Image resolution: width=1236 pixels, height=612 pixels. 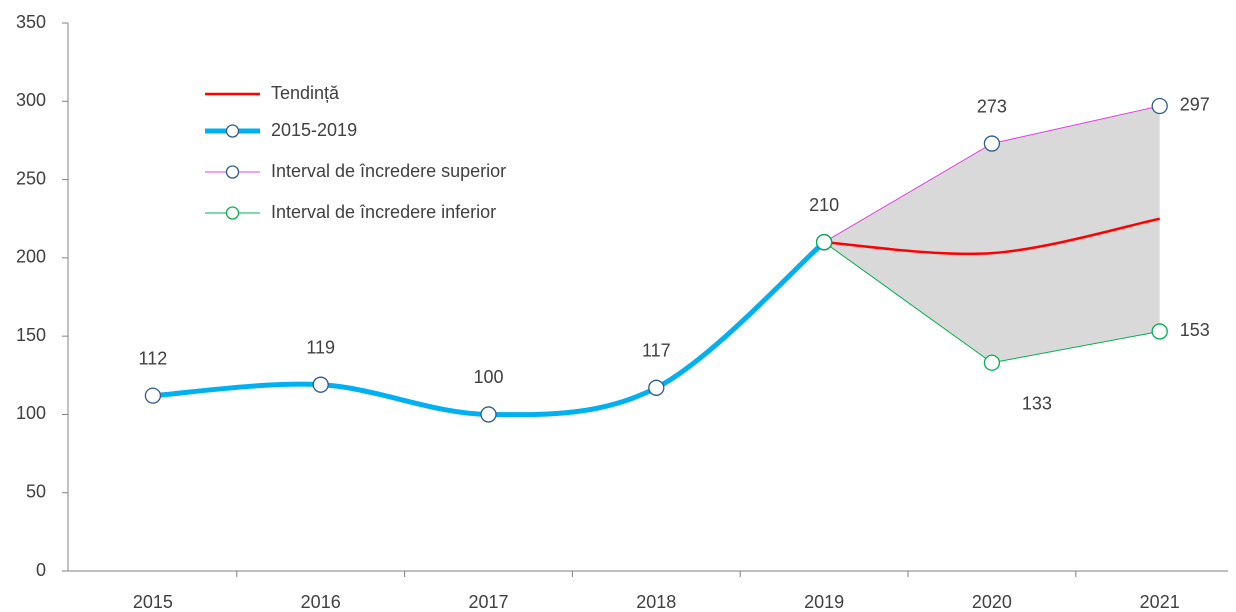 What do you see at coordinates (992, 602) in the screenshot?
I see `x-tick-label: 2020` at bounding box center [992, 602].